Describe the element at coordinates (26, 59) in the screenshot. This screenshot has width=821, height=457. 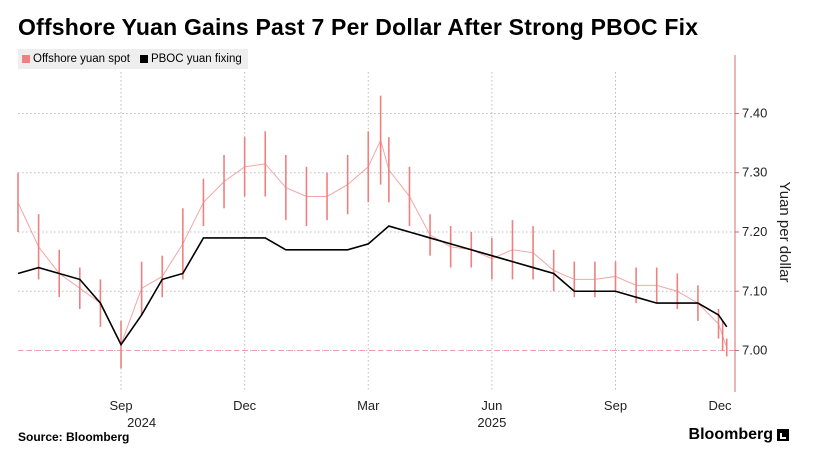
I see `legend-swatch-spot` at that location.